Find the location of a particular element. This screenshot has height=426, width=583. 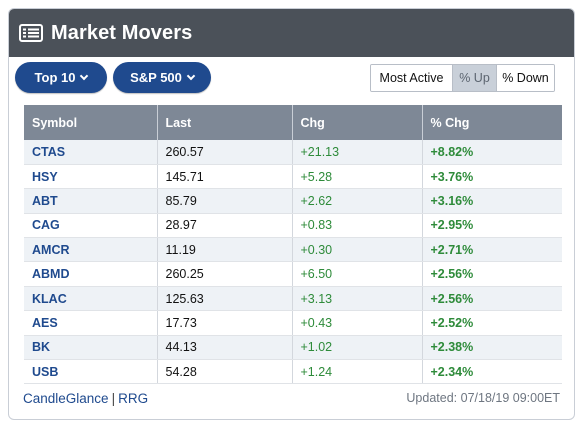

cell-pct-chg: +2.38% is located at coordinates (492, 348).